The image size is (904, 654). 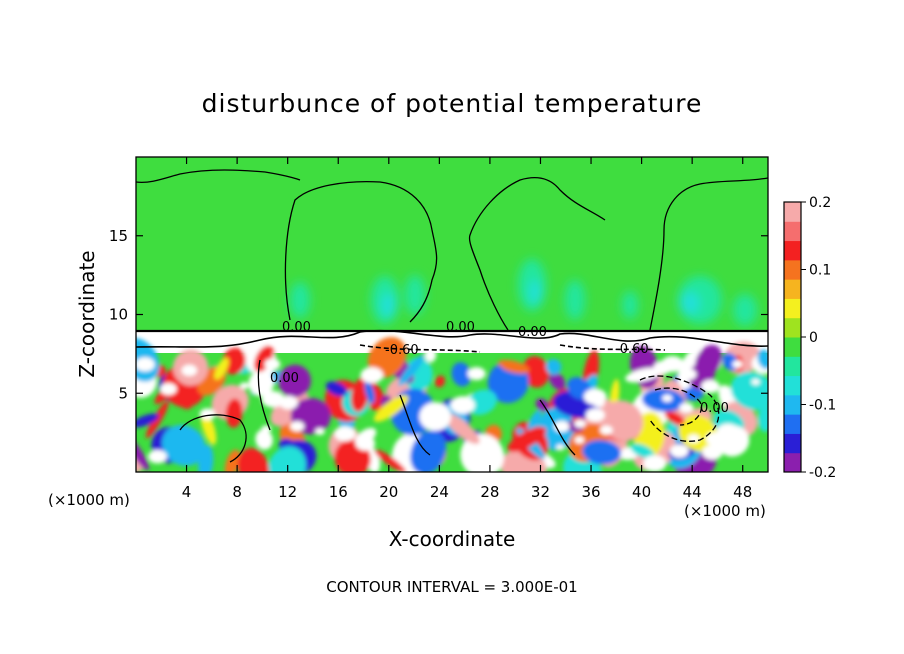 What do you see at coordinates (118, 236) in the screenshot?
I see `y-tick-label: 15` at bounding box center [118, 236].